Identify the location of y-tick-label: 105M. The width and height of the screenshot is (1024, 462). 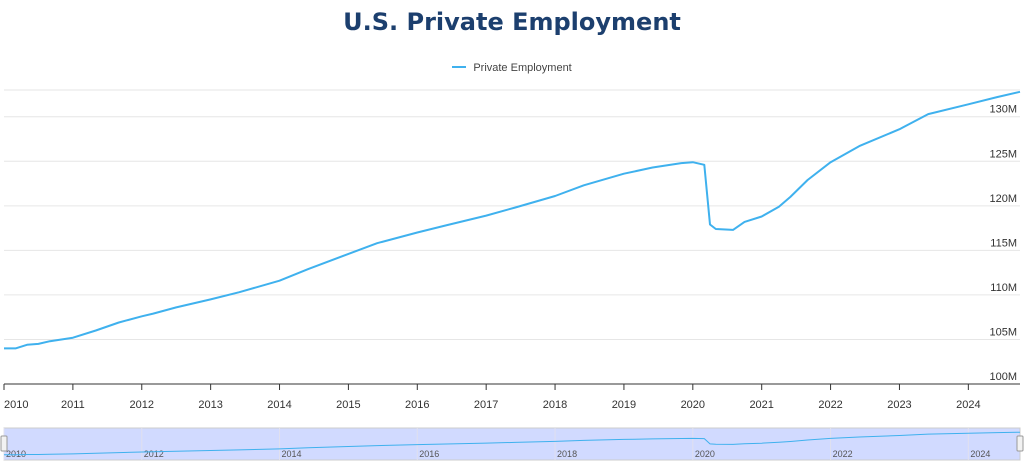
(1003, 332).